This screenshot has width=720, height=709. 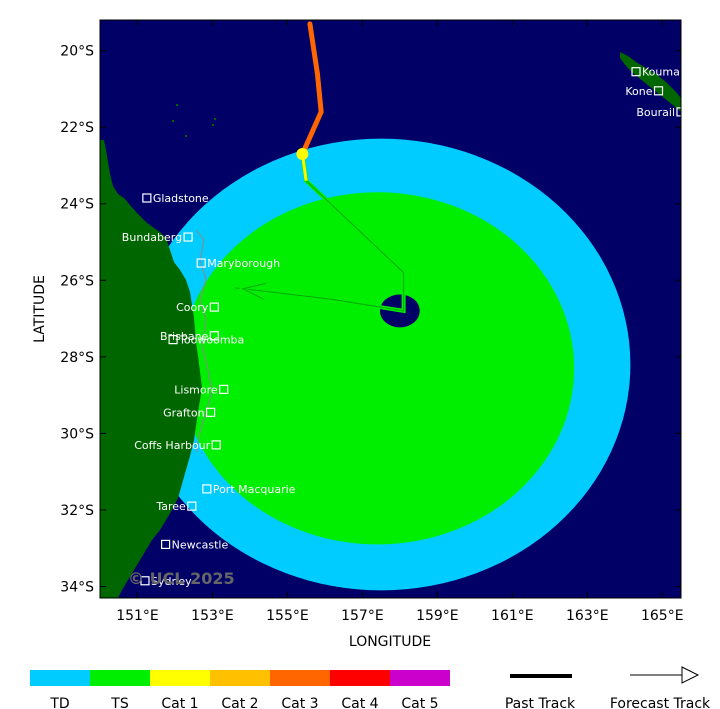 I want to click on coastal-outline, so click(x=204, y=341).